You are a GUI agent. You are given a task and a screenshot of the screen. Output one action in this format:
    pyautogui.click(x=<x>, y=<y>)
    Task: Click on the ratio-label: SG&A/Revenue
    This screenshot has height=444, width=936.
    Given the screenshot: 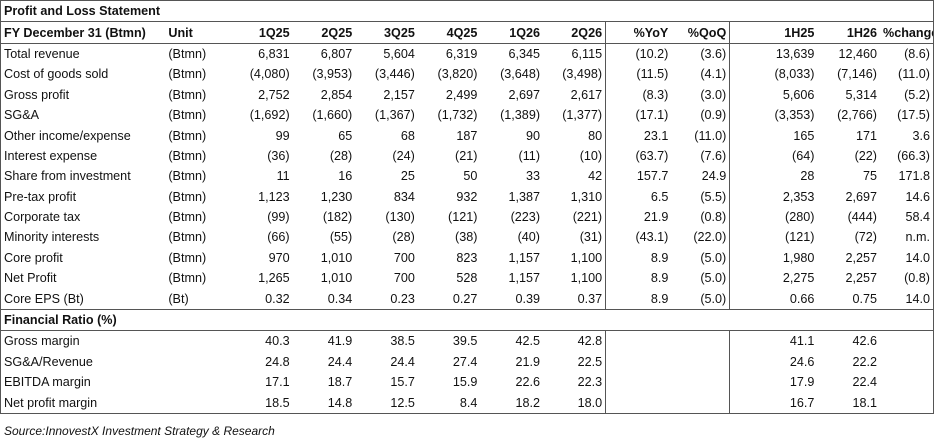 What is the action you would take?
    pyautogui.click(x=48, y=361)
    